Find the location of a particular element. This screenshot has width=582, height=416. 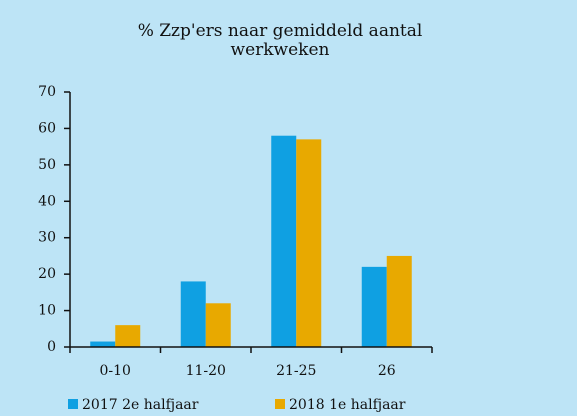

x-tick-label: 0-10 is located at coordinates (115, 371).